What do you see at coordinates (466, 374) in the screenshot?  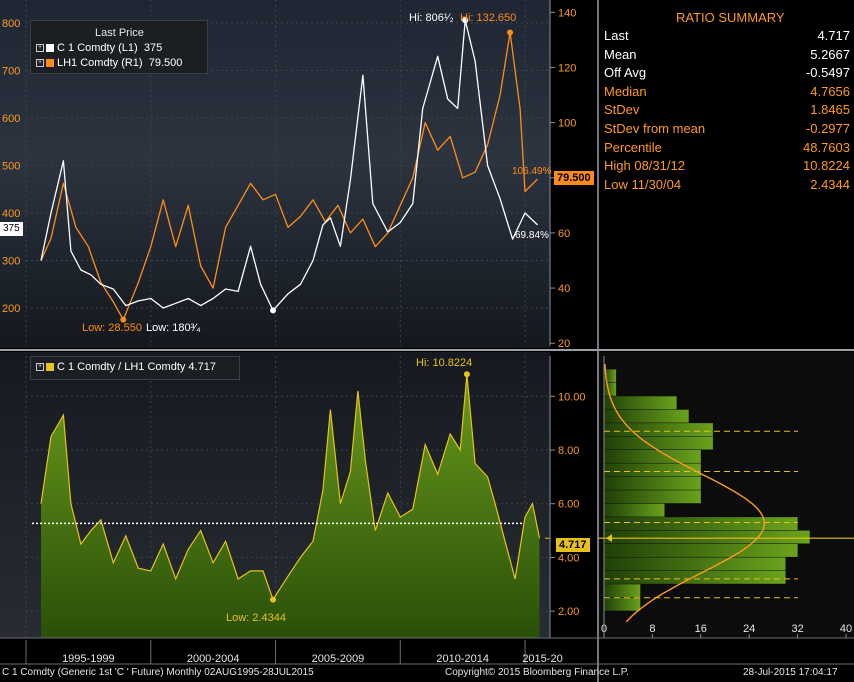 I see `ratio-high-marker` at bounding box center [466, 374].